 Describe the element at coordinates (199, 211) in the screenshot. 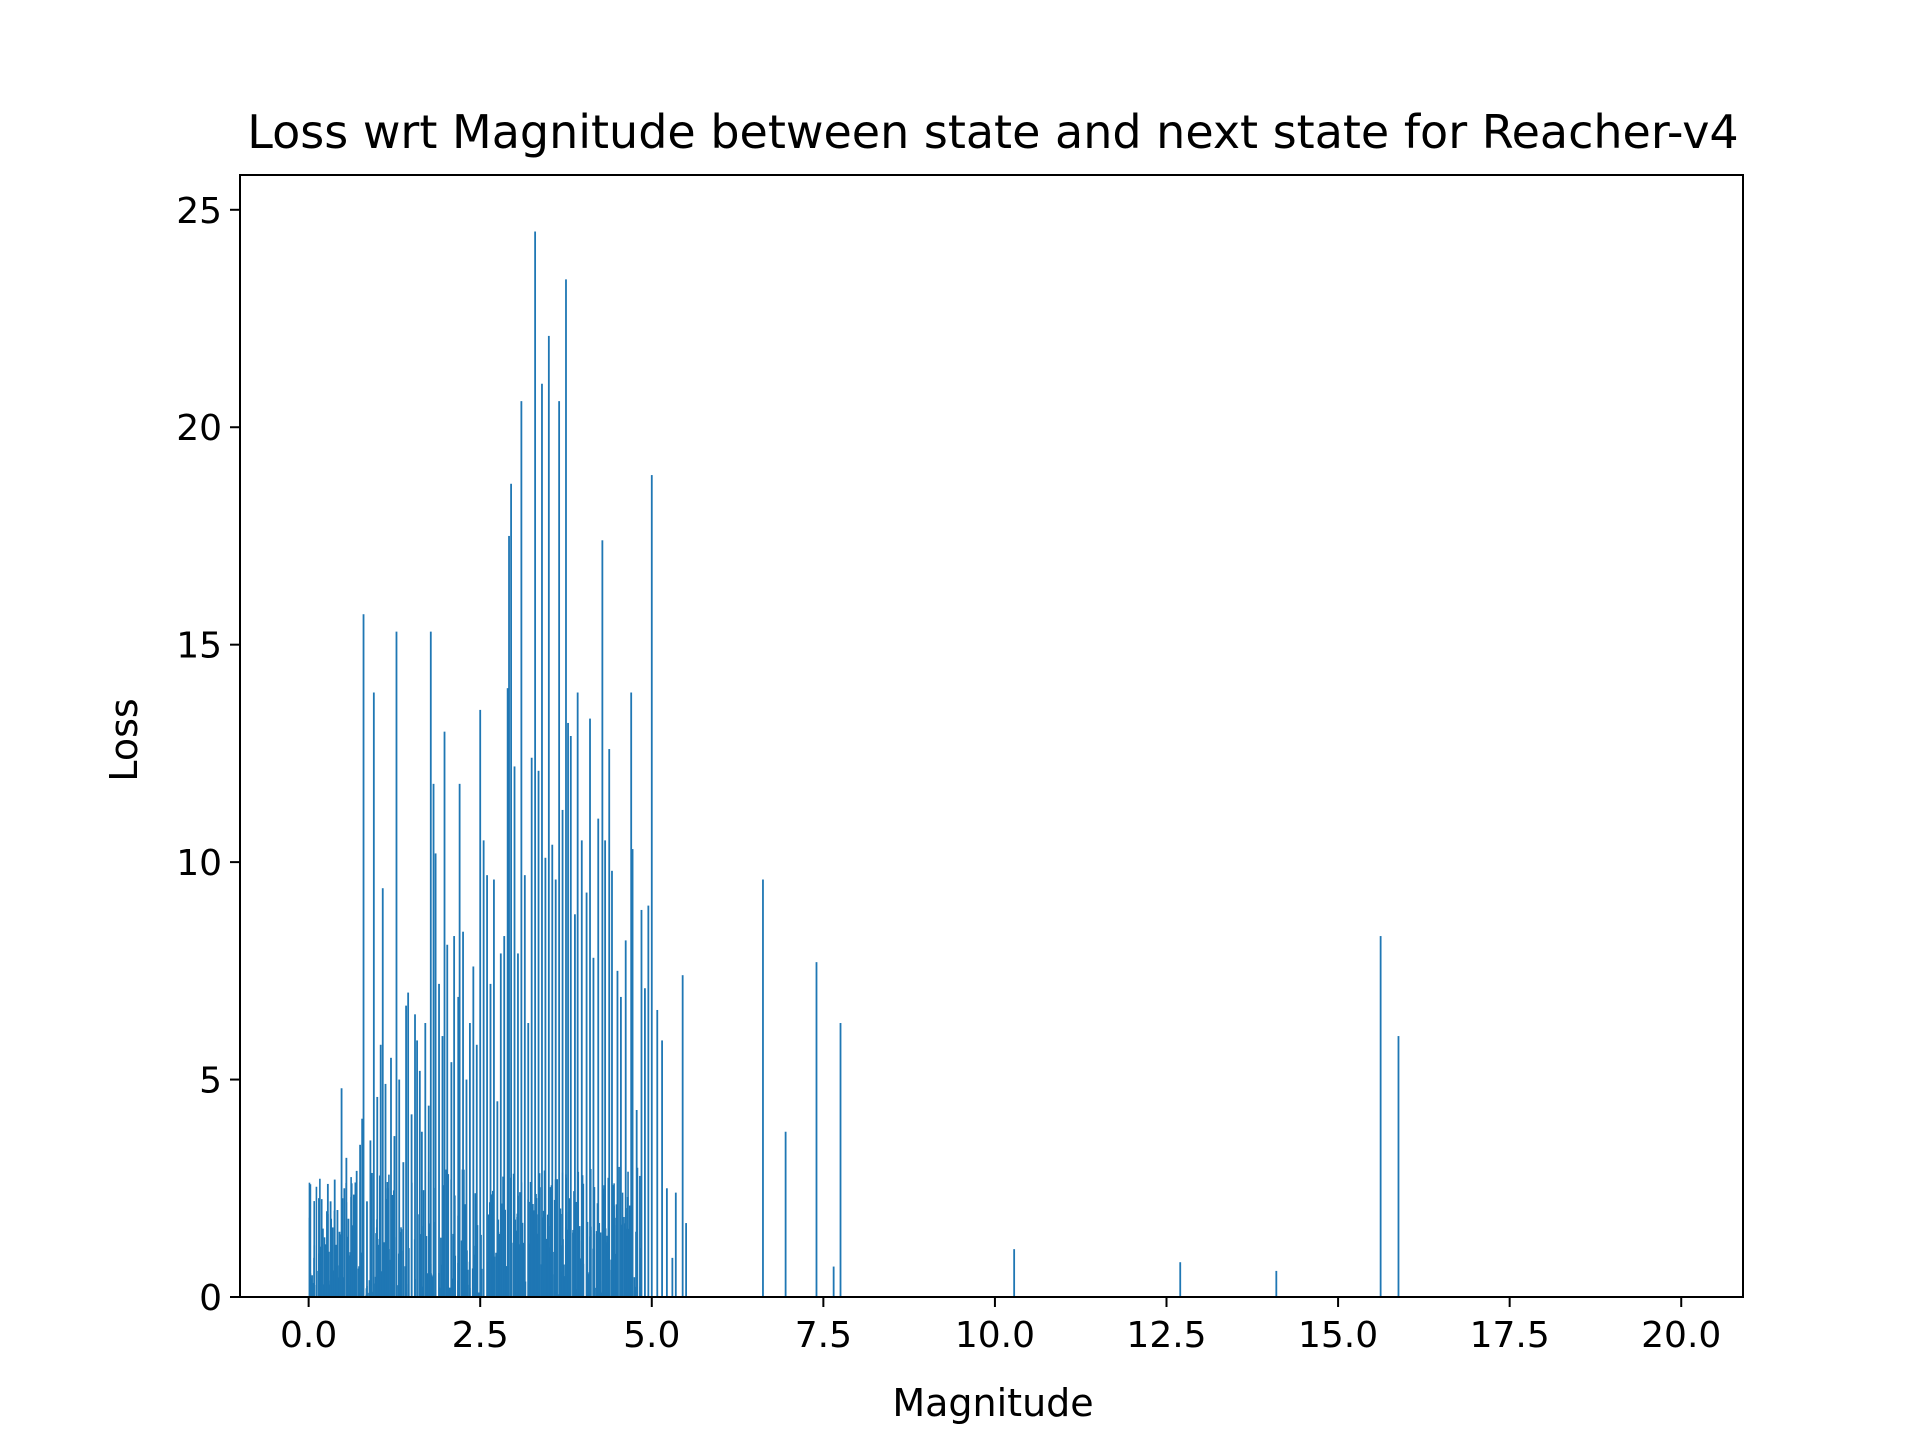

I see `y-tick-label: 25` at that location.